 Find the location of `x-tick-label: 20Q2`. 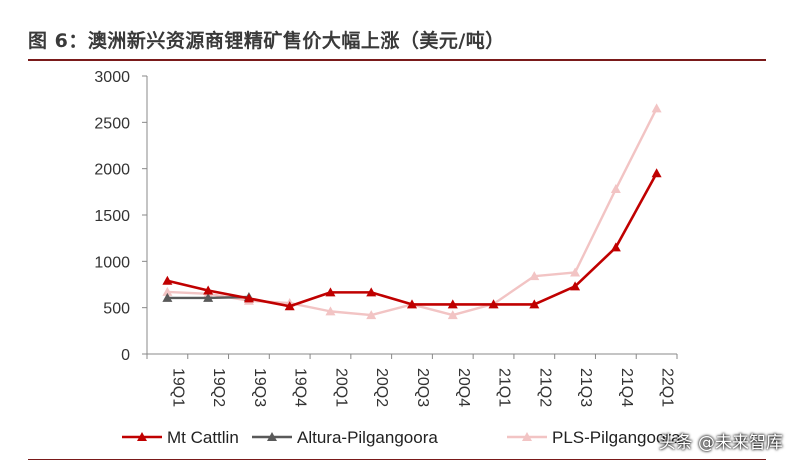

x-tick-label: 20Q2 is located at coordinates (381, 387).